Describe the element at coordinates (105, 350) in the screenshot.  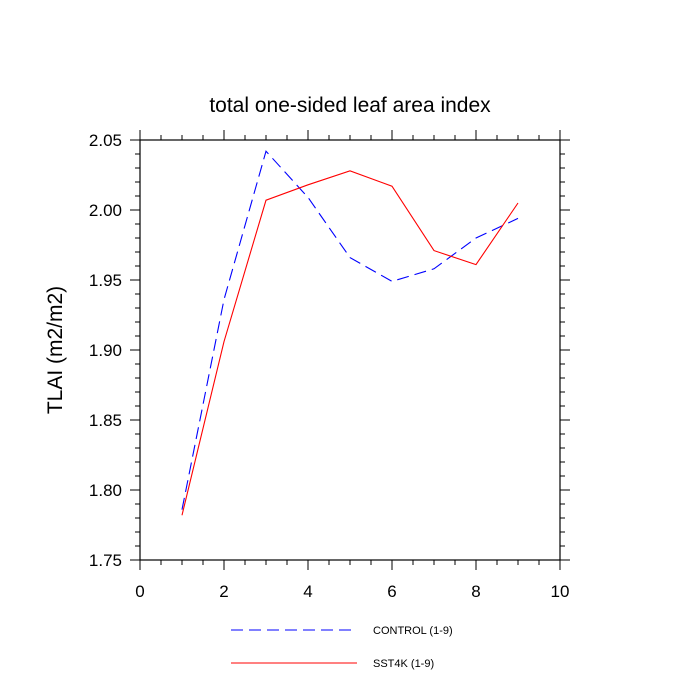
I see `y-tick-label: 1.90` at that location.